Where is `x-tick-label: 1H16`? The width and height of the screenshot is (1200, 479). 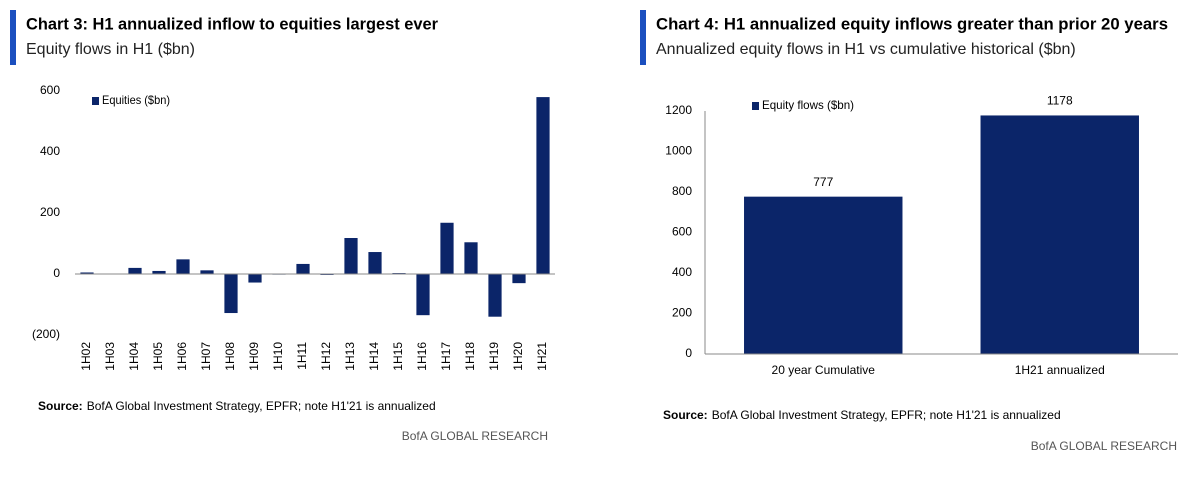 x-tick-label: 1H16 is located at coordinates (422, 356).